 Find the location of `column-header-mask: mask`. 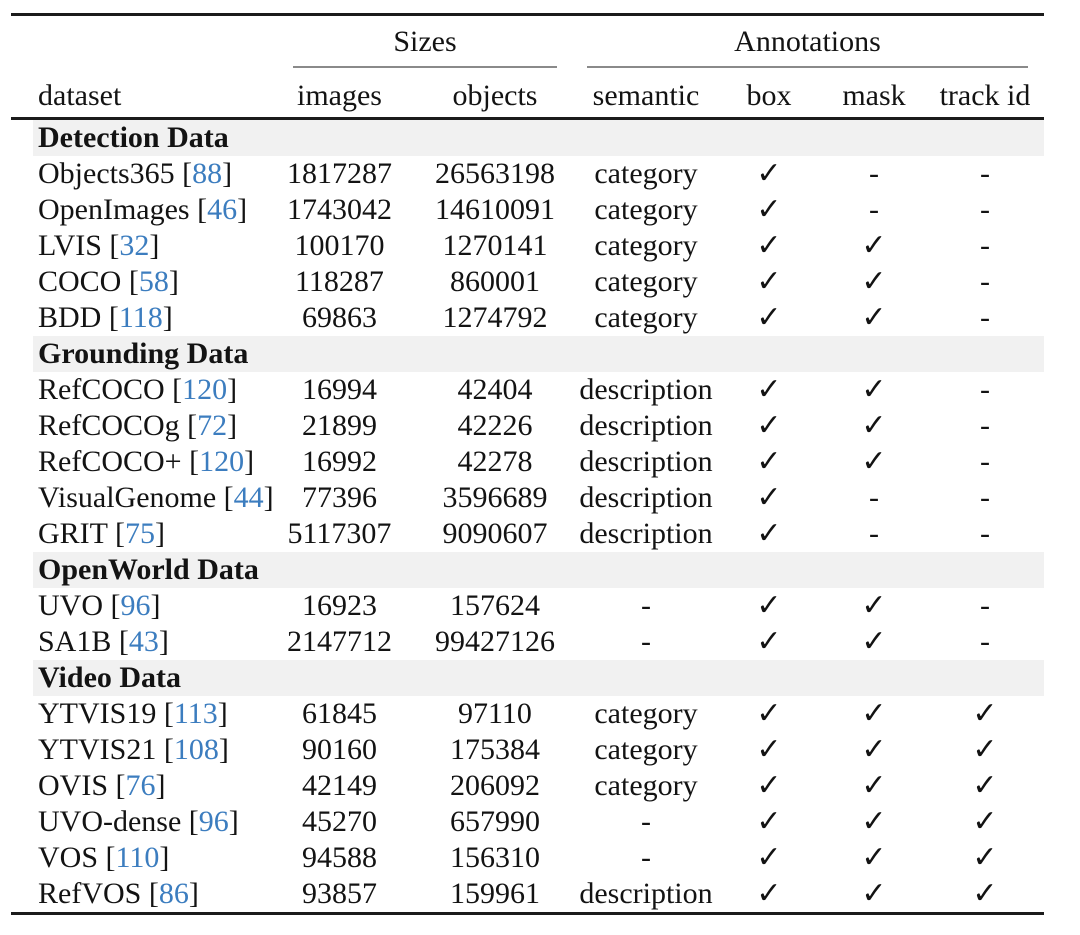

column-header-mask: mask is located at coordinates (874, 95).